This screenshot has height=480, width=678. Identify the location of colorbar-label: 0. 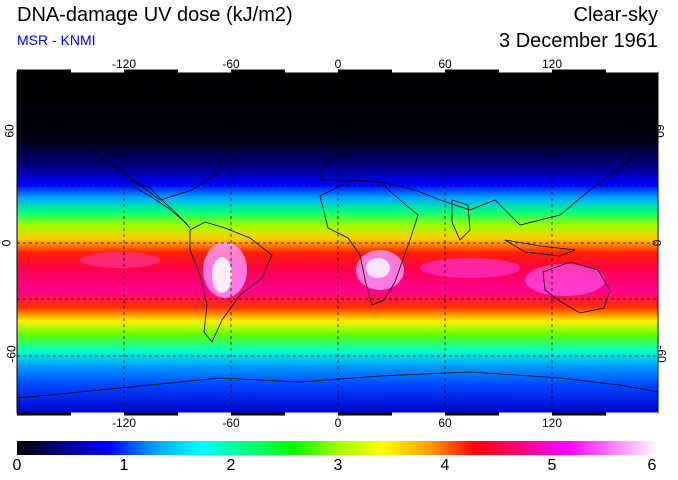
(17, 465).